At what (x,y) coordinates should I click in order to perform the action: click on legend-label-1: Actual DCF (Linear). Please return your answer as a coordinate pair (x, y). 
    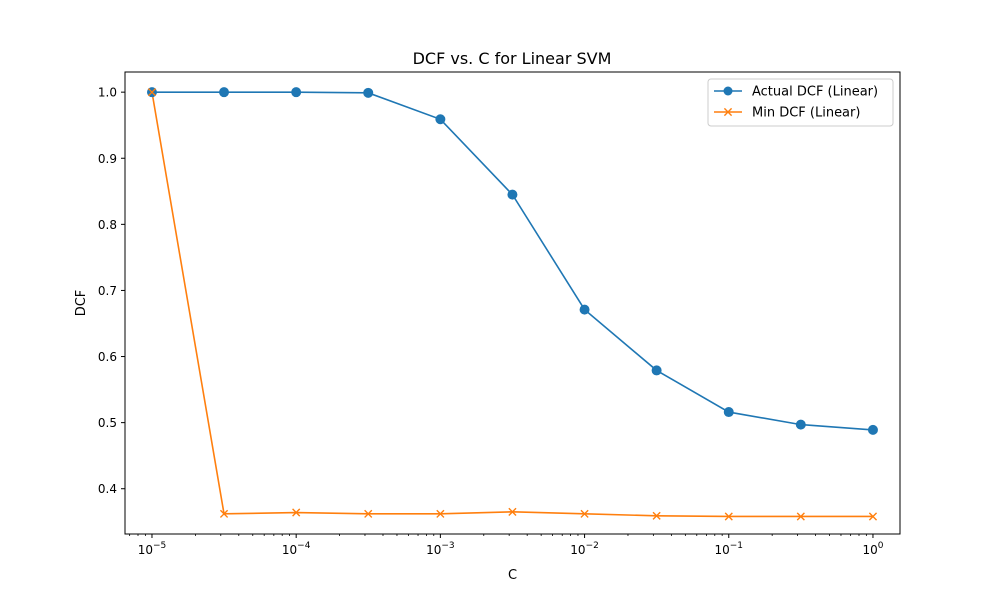
    Looking at the image, I should click on (815, 92).